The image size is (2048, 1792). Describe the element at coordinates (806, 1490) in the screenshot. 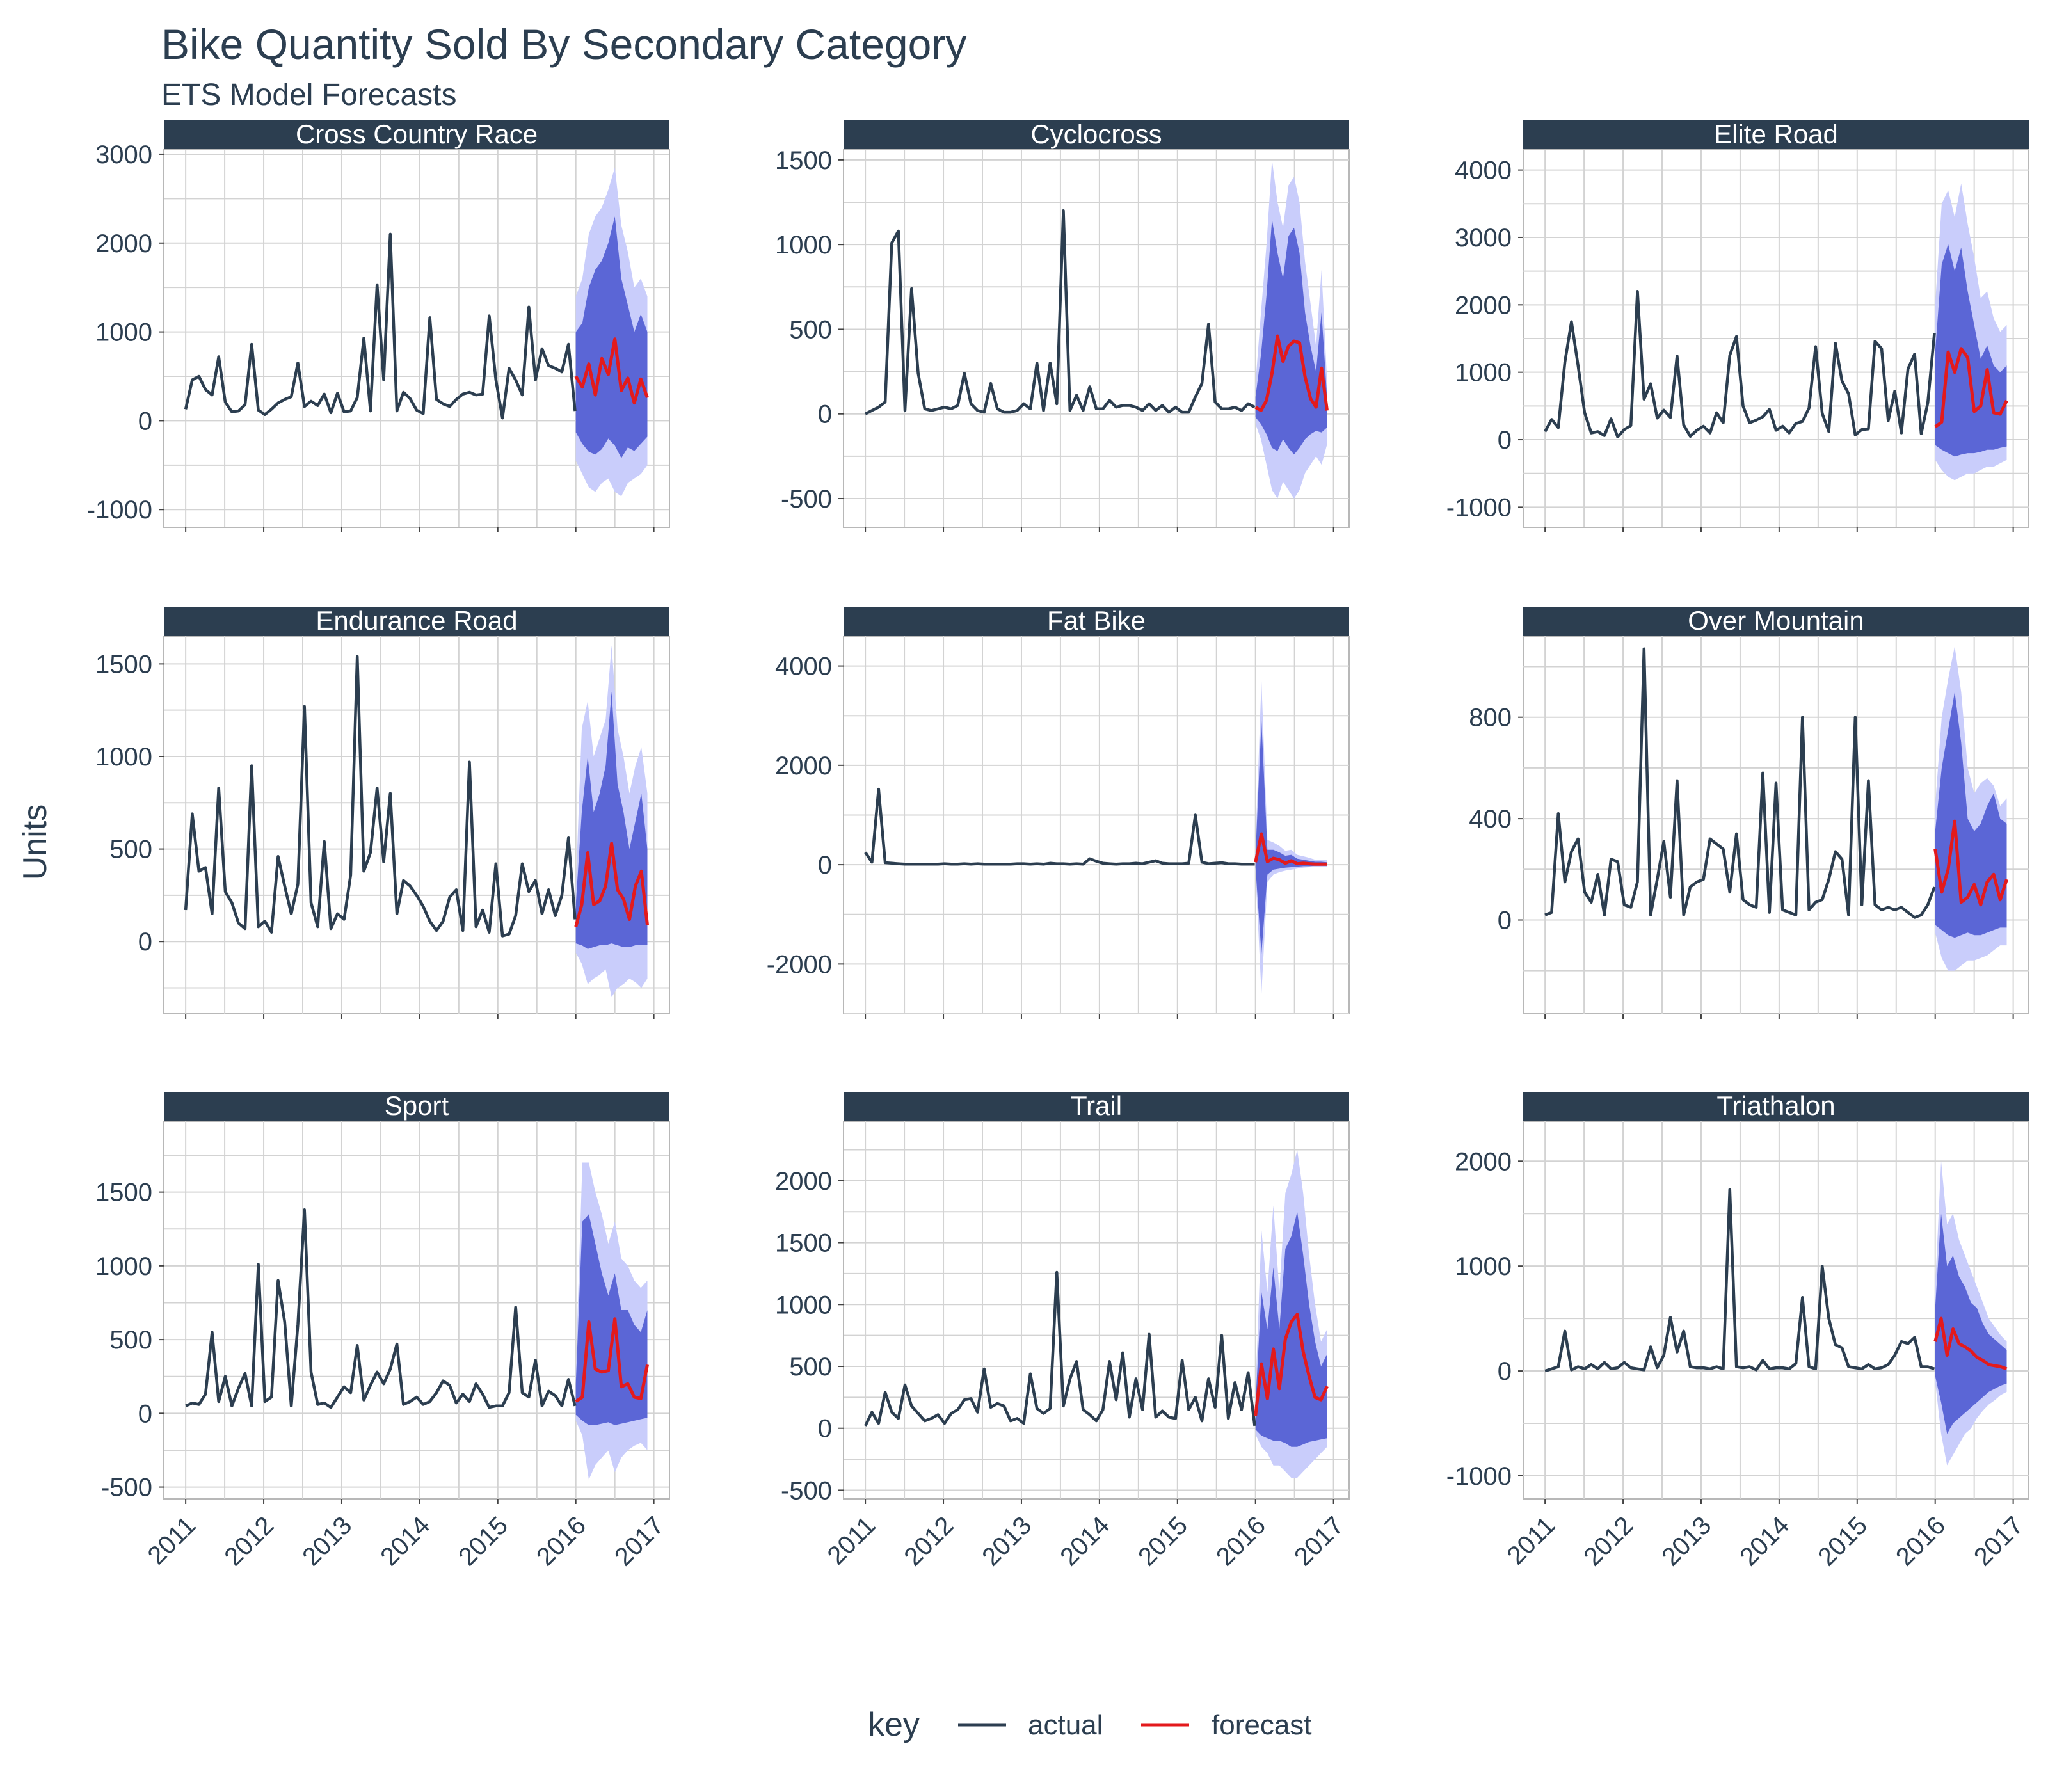

I see `y-tick-label: -500` at that location.